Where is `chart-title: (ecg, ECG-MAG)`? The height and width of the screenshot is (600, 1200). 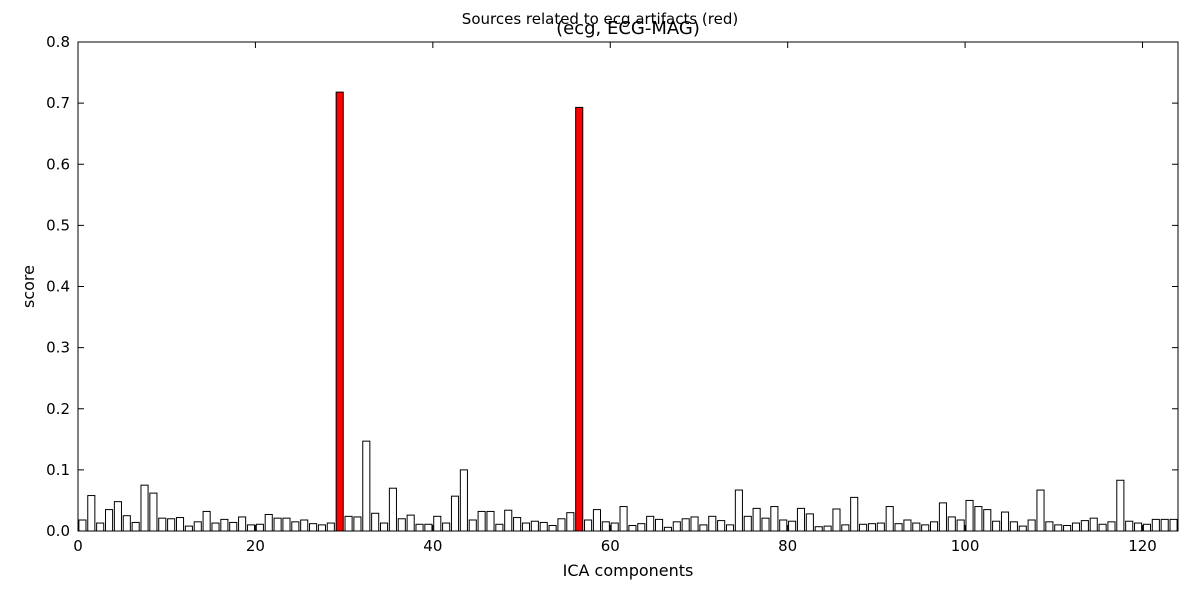 chart-title: (ecg, ECG-MAG) is located at coordinates (628, 28).